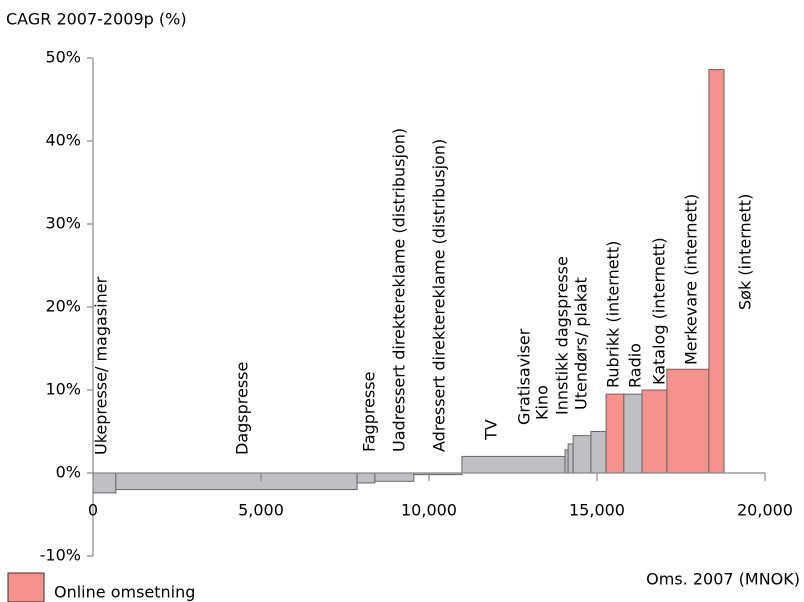 The image size is (804, 602). I want to click on category-label: Søk (internett), so click(745, 252).